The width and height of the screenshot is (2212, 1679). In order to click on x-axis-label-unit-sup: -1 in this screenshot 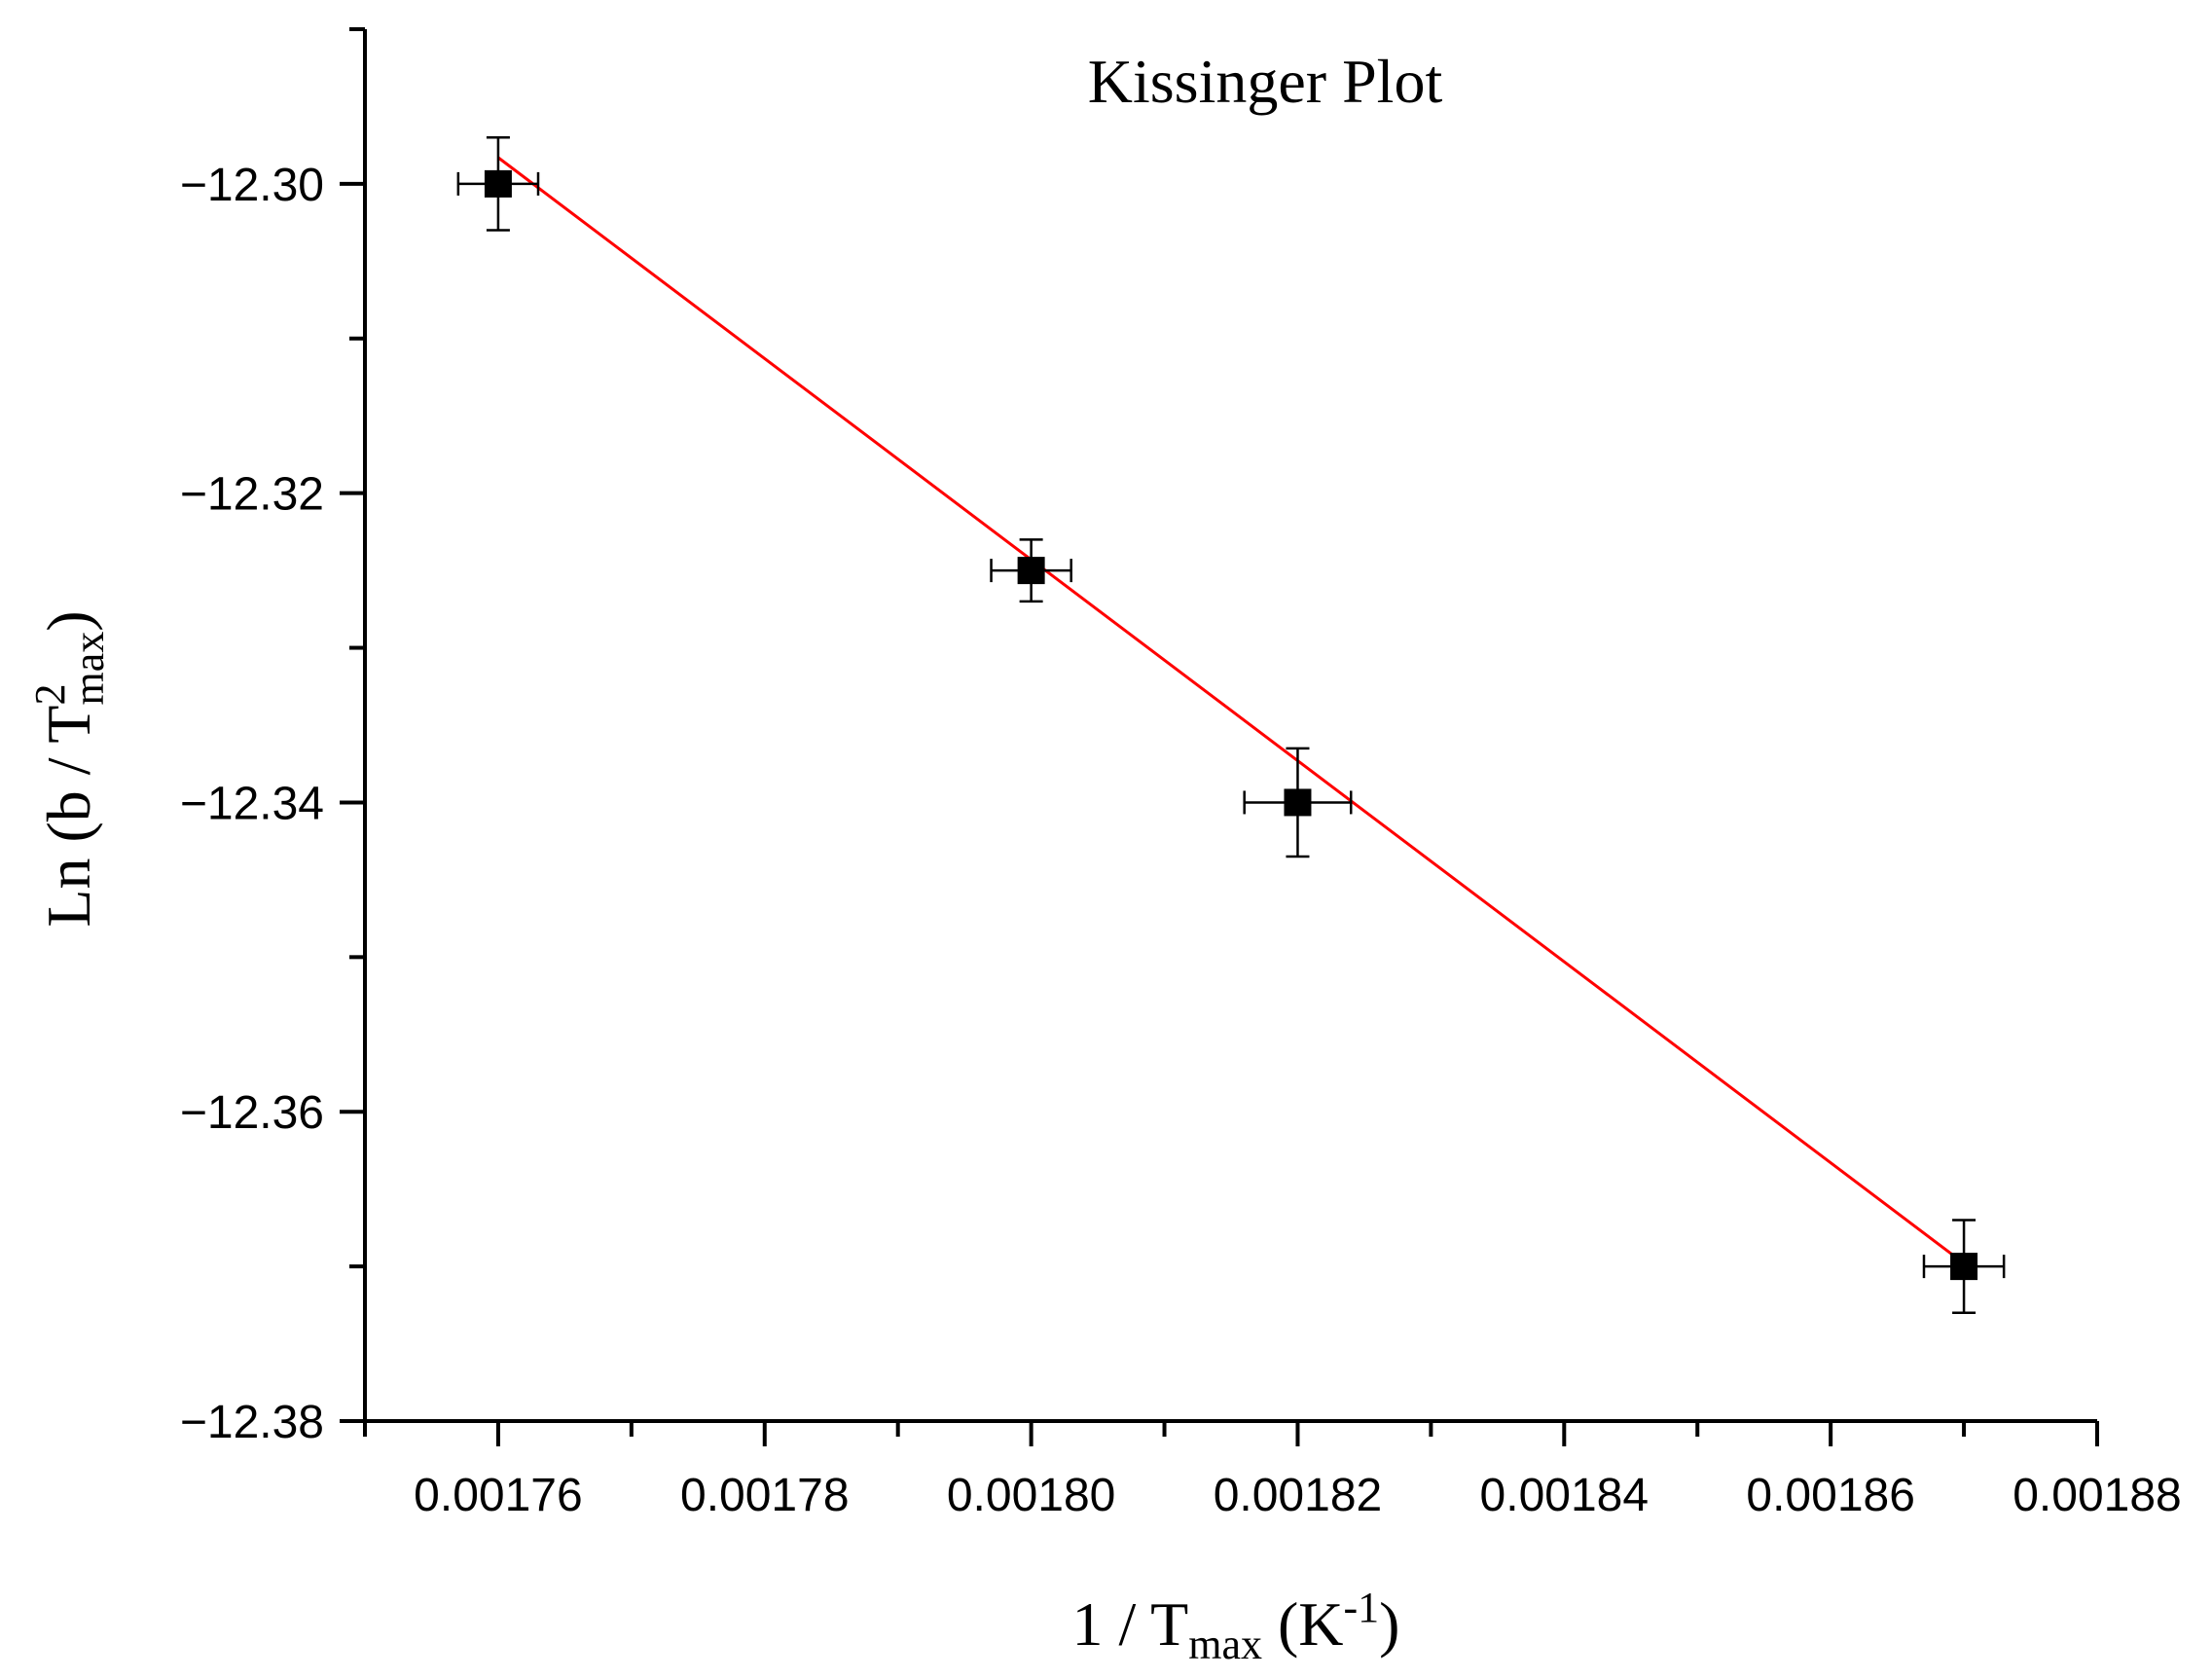, I will do `click(1362, 1608)`.